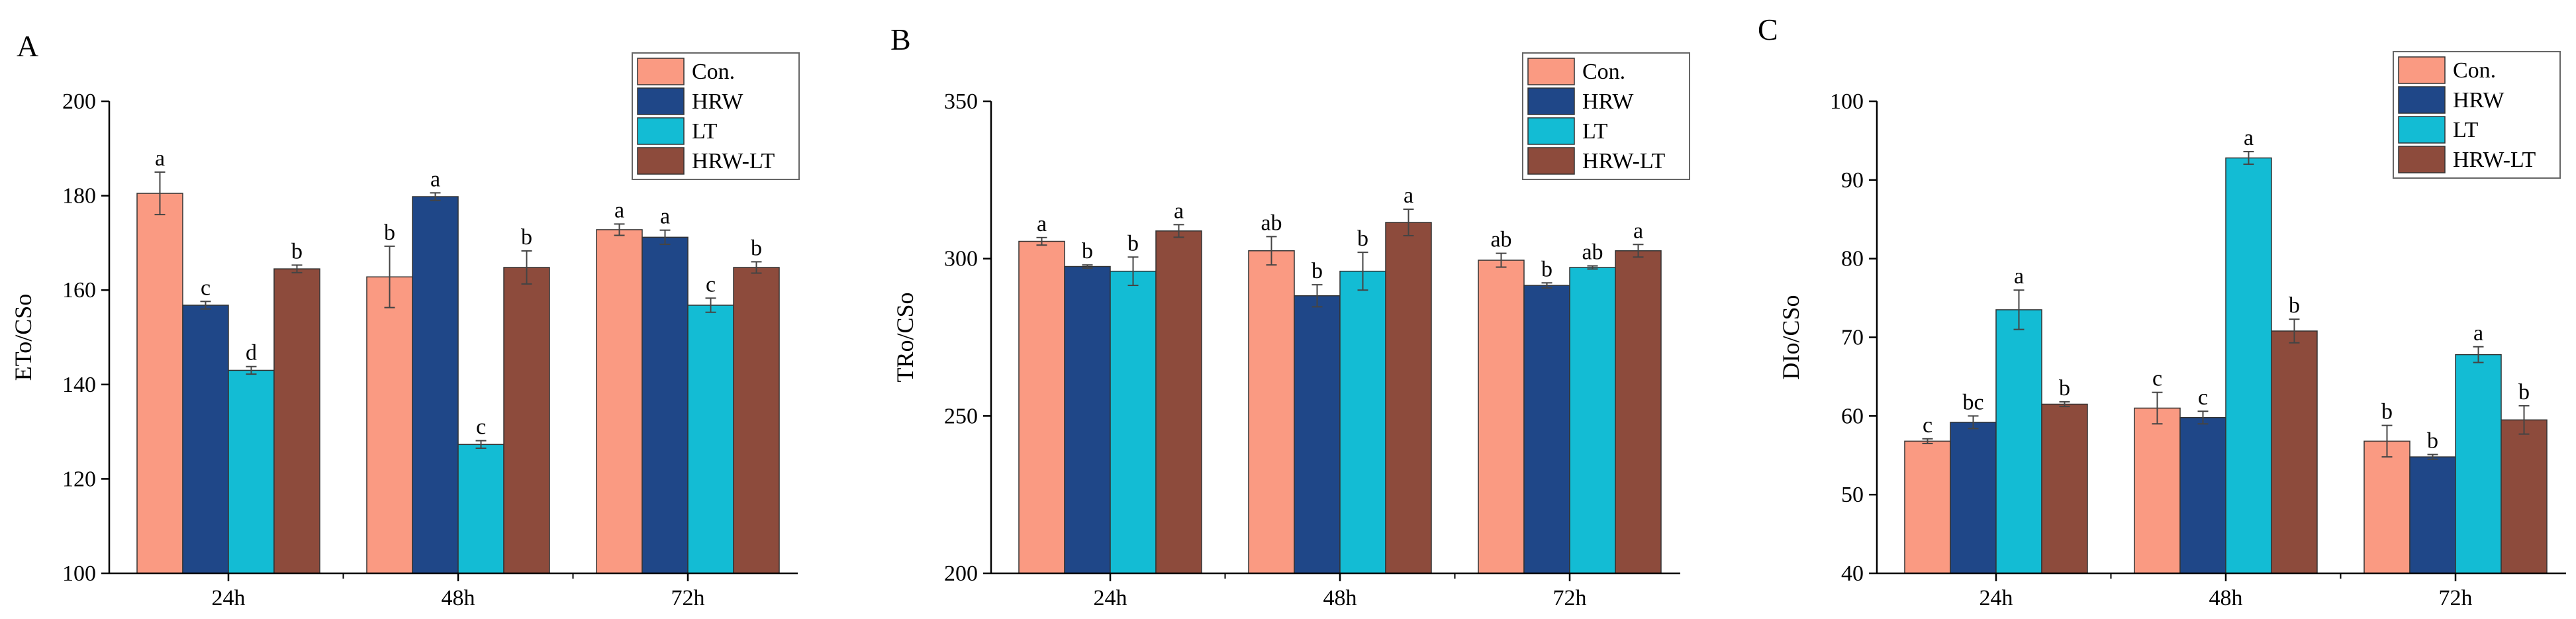  I want to click on y-tick-label: 140, so click(79, 385).